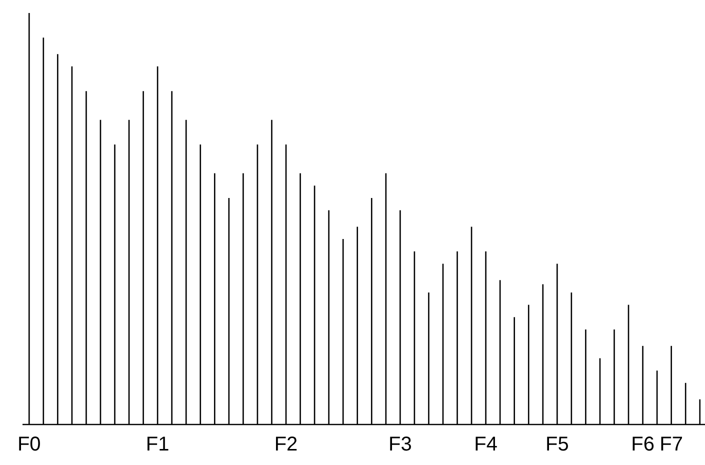  Describe the element at coordinates (486, 445) in the screenshot. I see `x-tick-label: F4` at that location.